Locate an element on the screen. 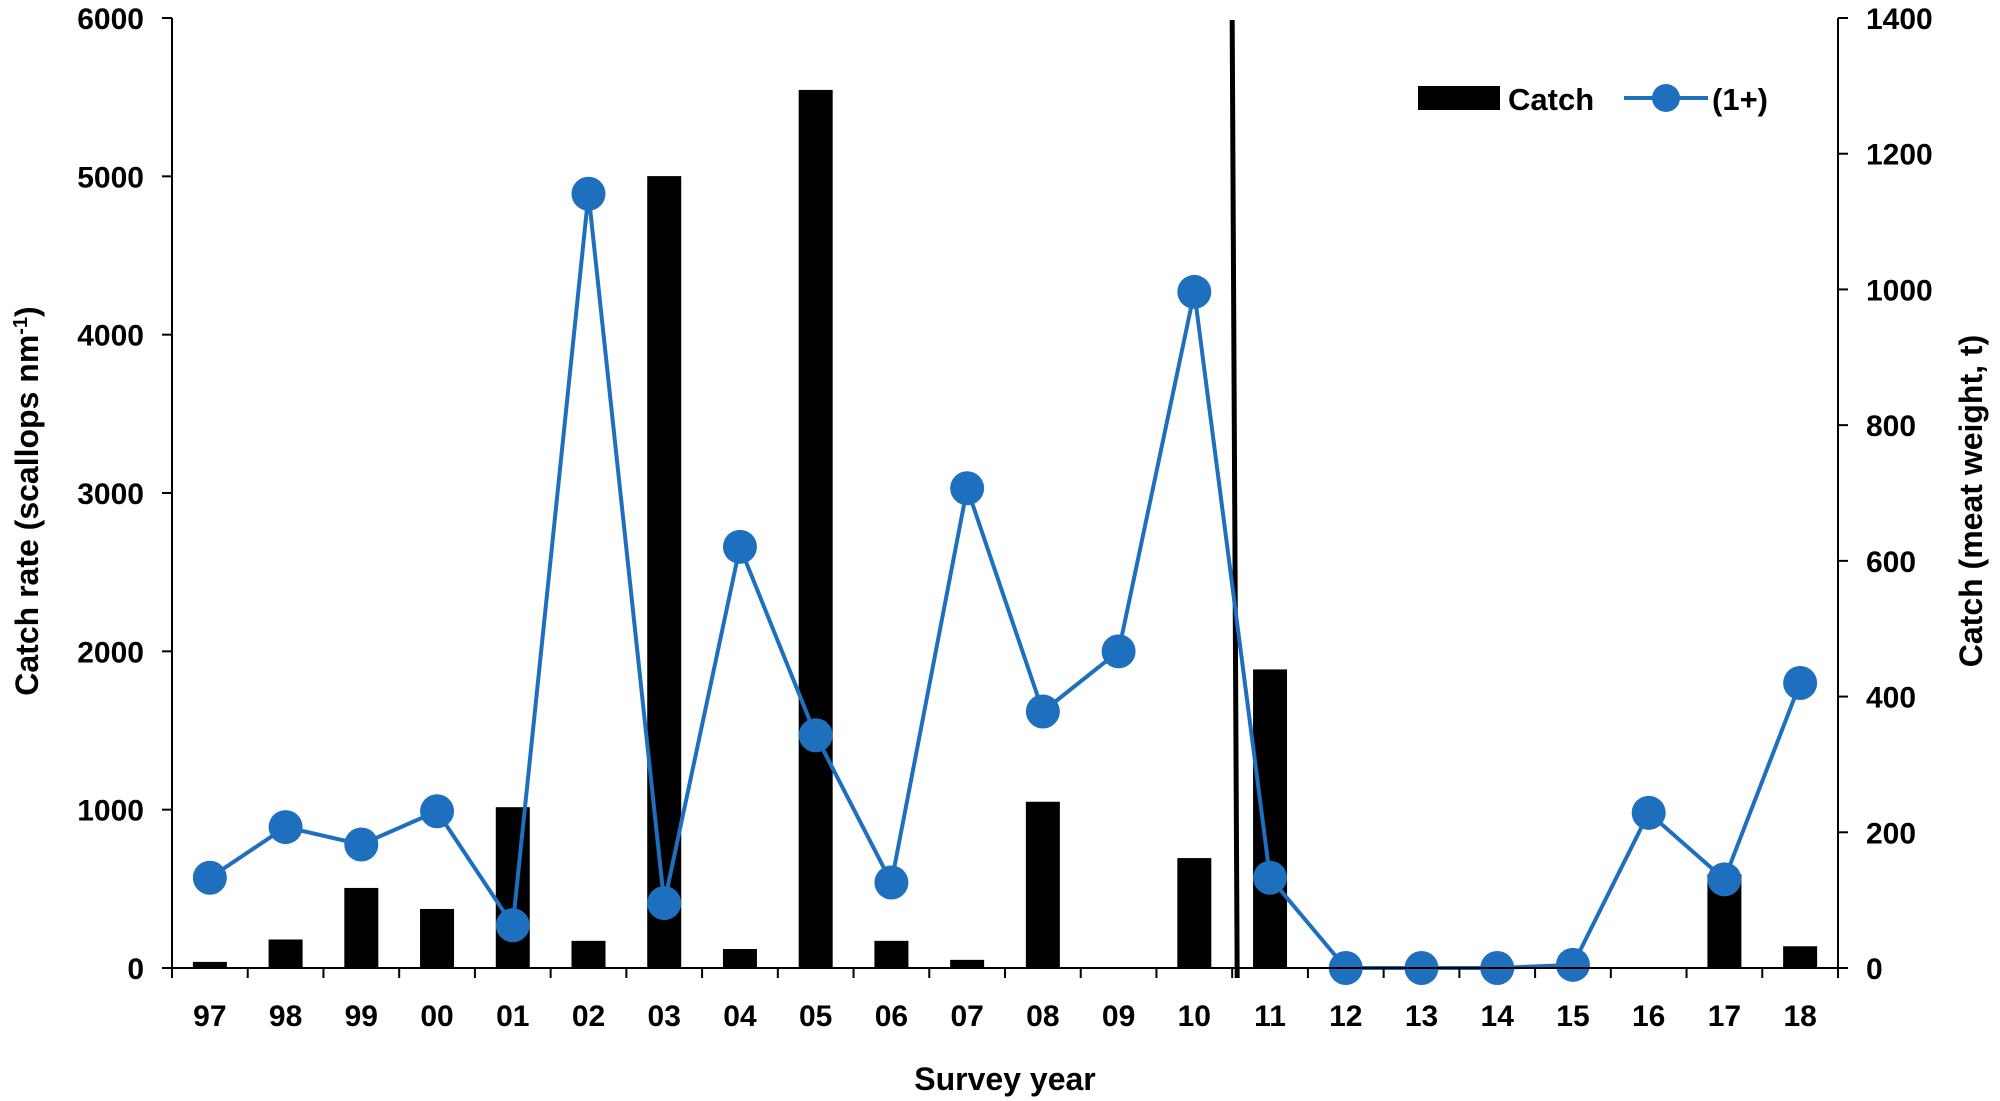  legend: Catch (1+) is located at coordinates (1593, 99).